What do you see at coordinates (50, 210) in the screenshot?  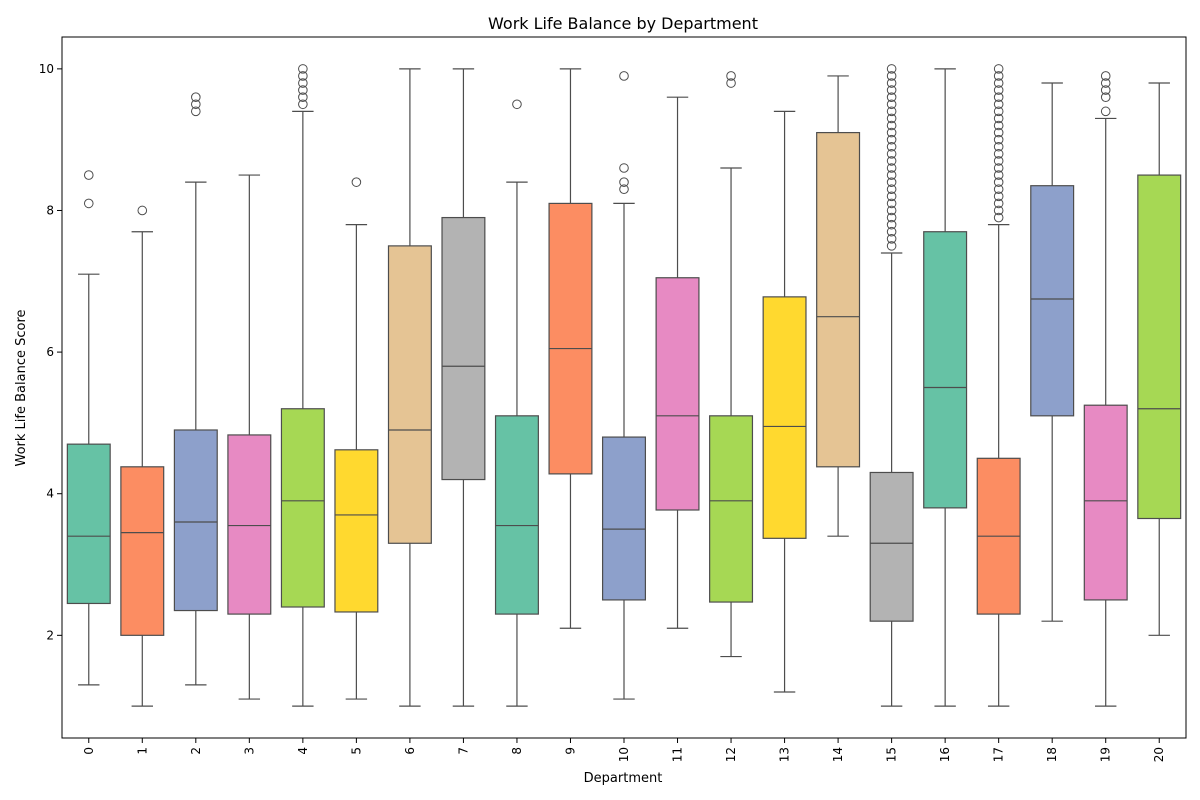 I see `y-tick-label: 8` at bounding box center [50, 210].